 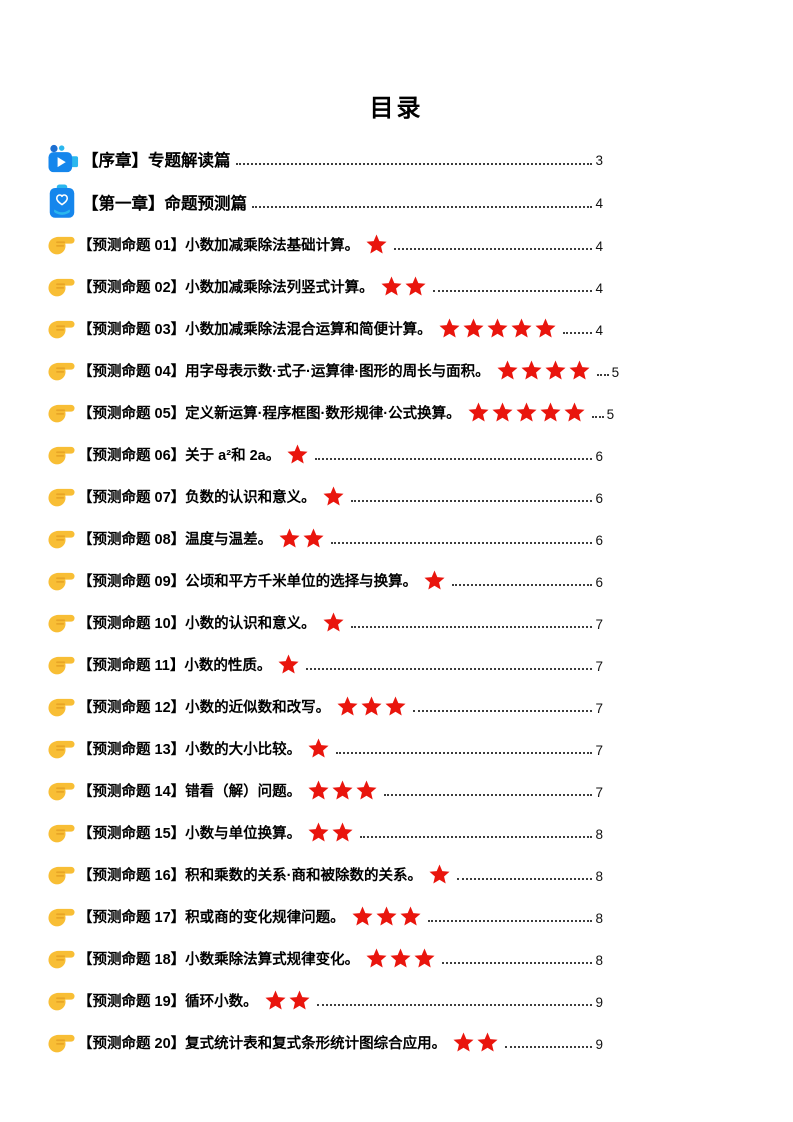 I want to click on toc-item-row: 【预测命题 02】小数加减乘除法列竖式计算。 4, so click(x=325, y=286).